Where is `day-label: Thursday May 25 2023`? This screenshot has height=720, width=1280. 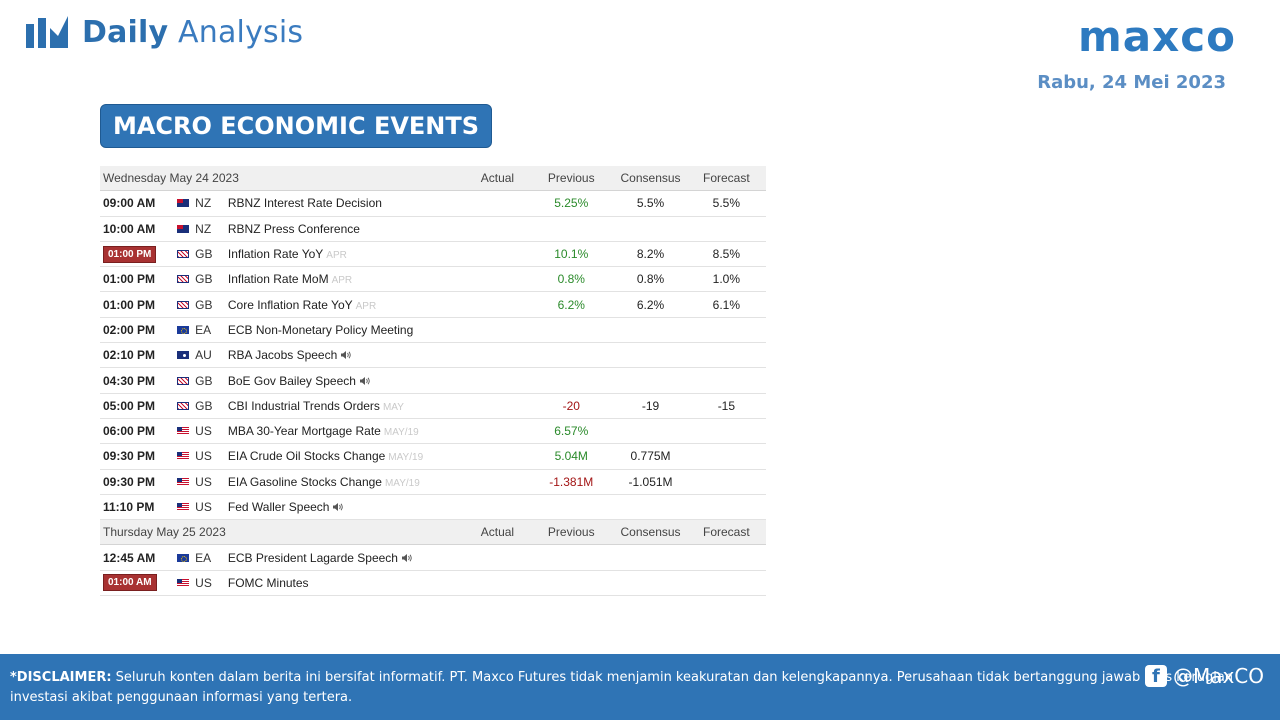
day-label: Thursday May 25 2023 is located at coordinates (164, 532).